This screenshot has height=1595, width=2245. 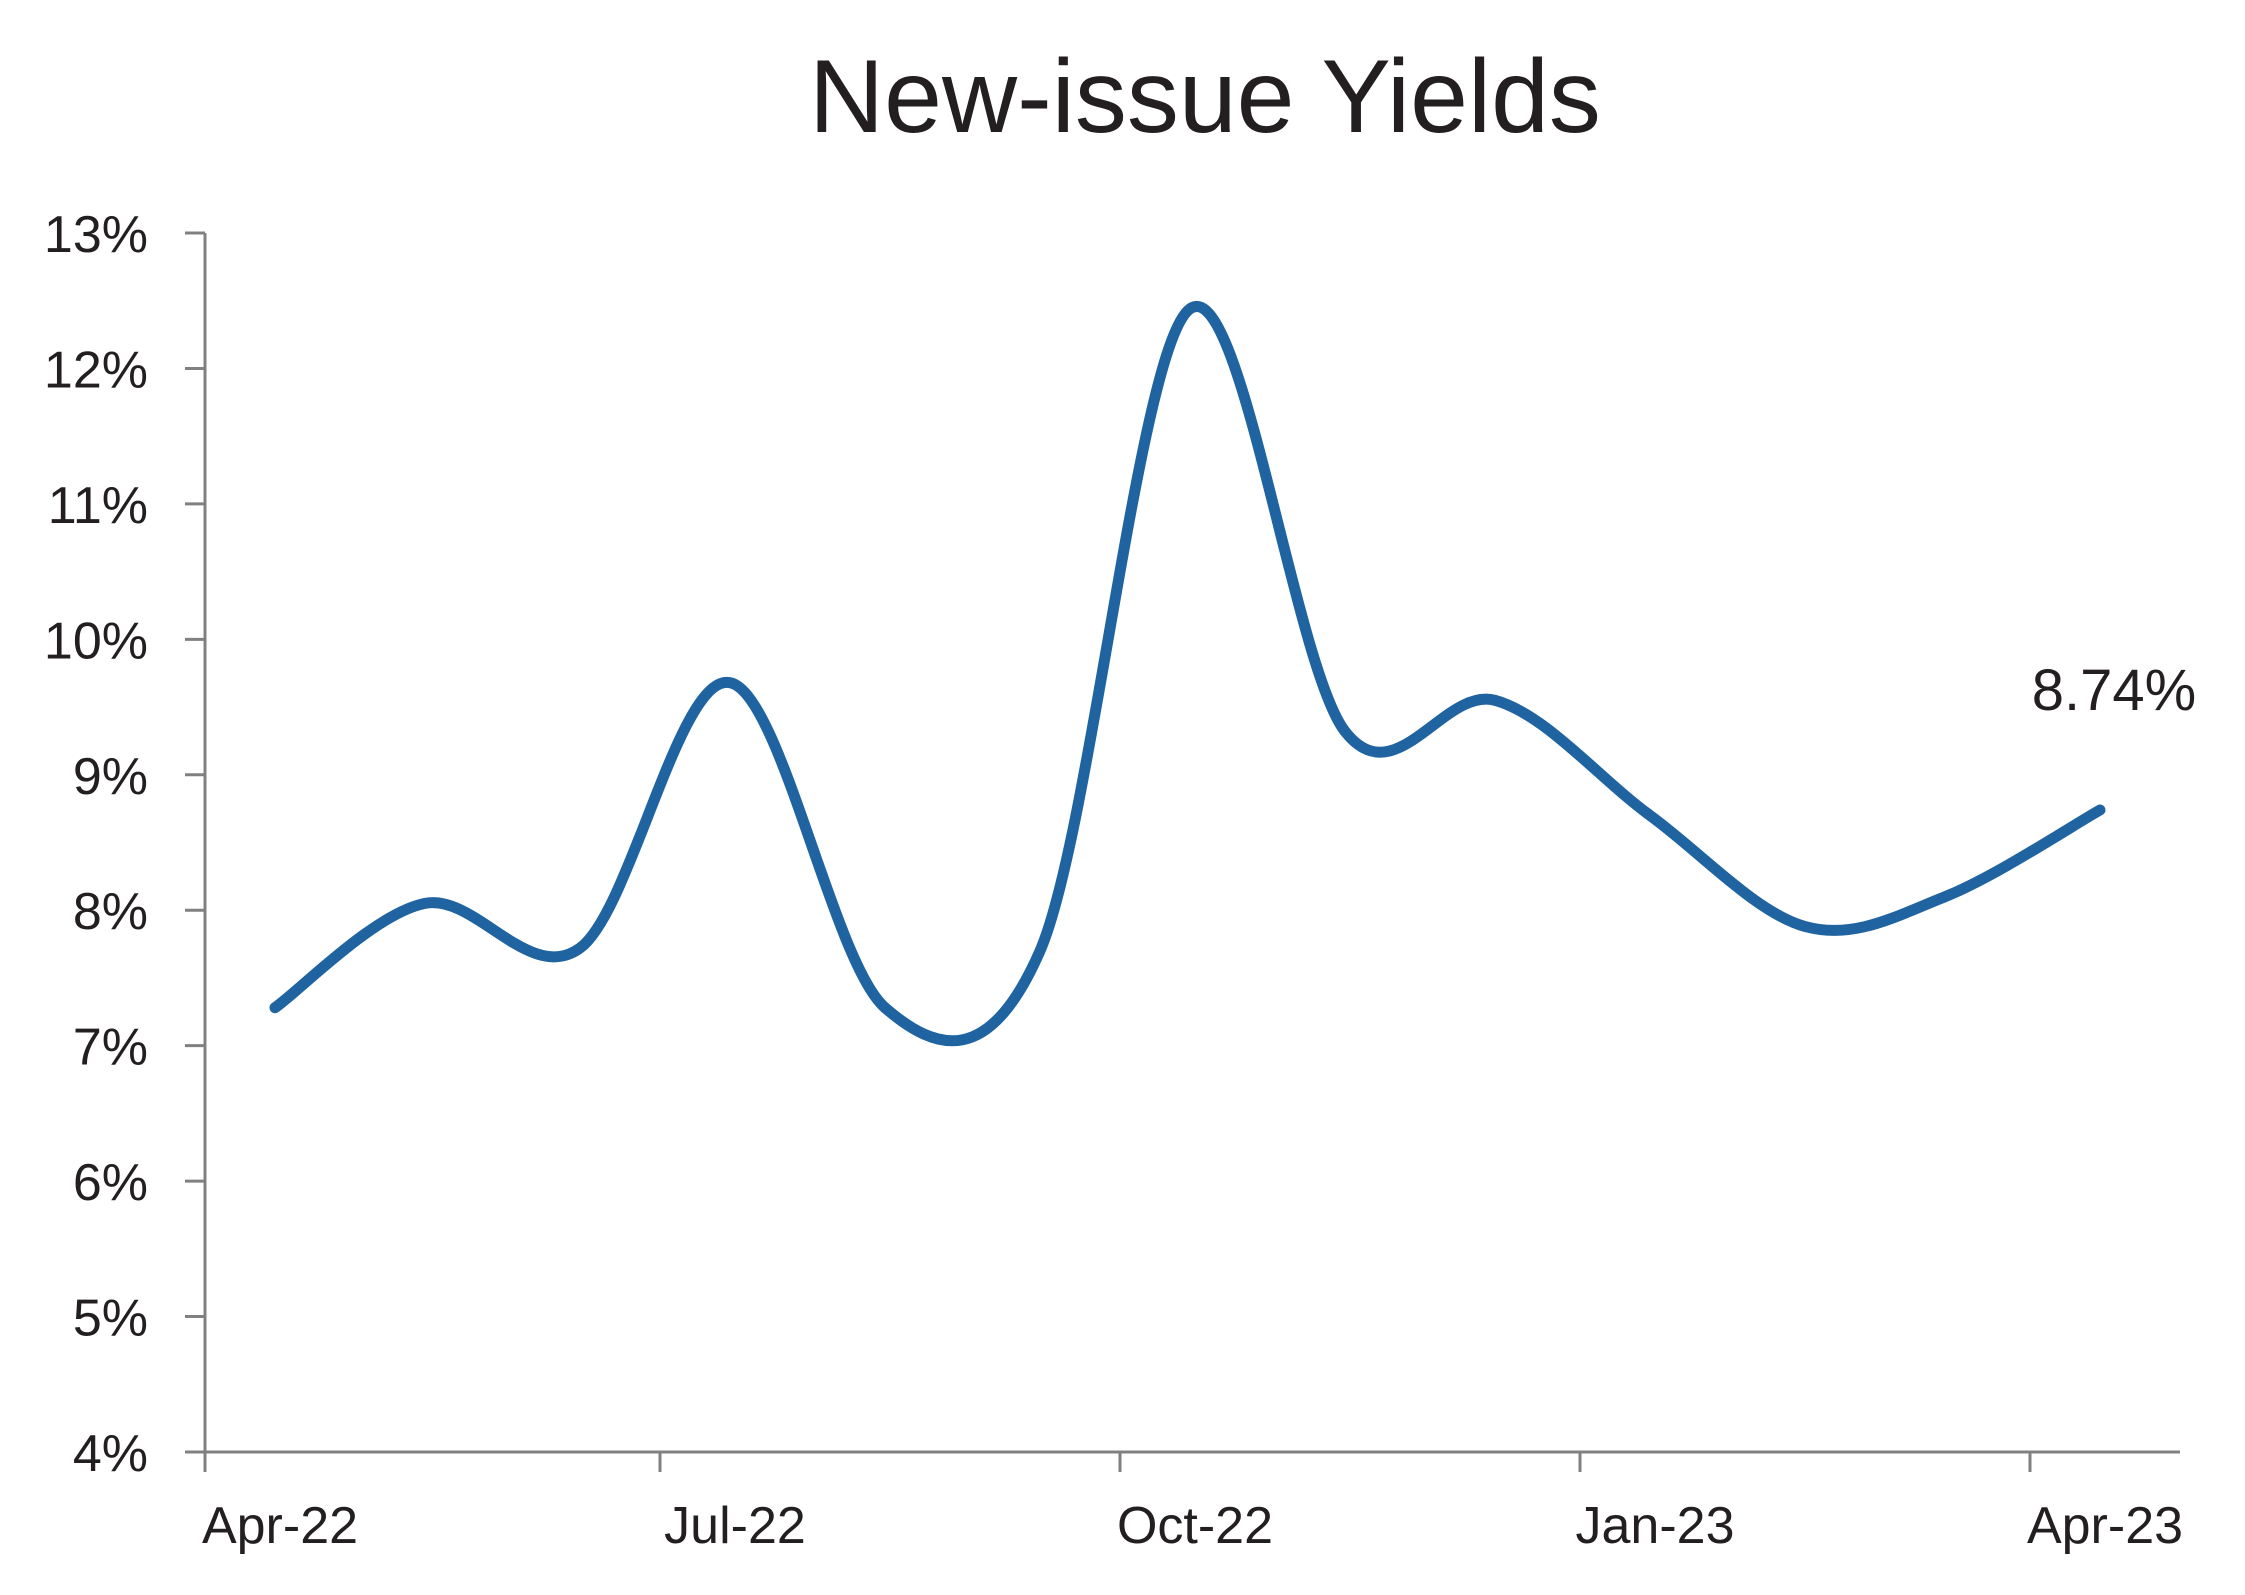 I want to click on annotations: 8.74%, so click(x=2114, y=690).